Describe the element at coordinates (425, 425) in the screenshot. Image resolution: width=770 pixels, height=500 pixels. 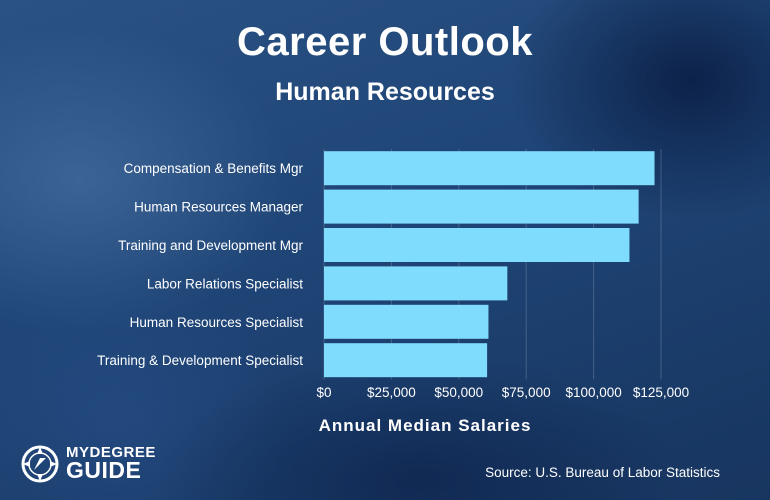
I see `x-axis-label: Annual Median Salaries` at that location.